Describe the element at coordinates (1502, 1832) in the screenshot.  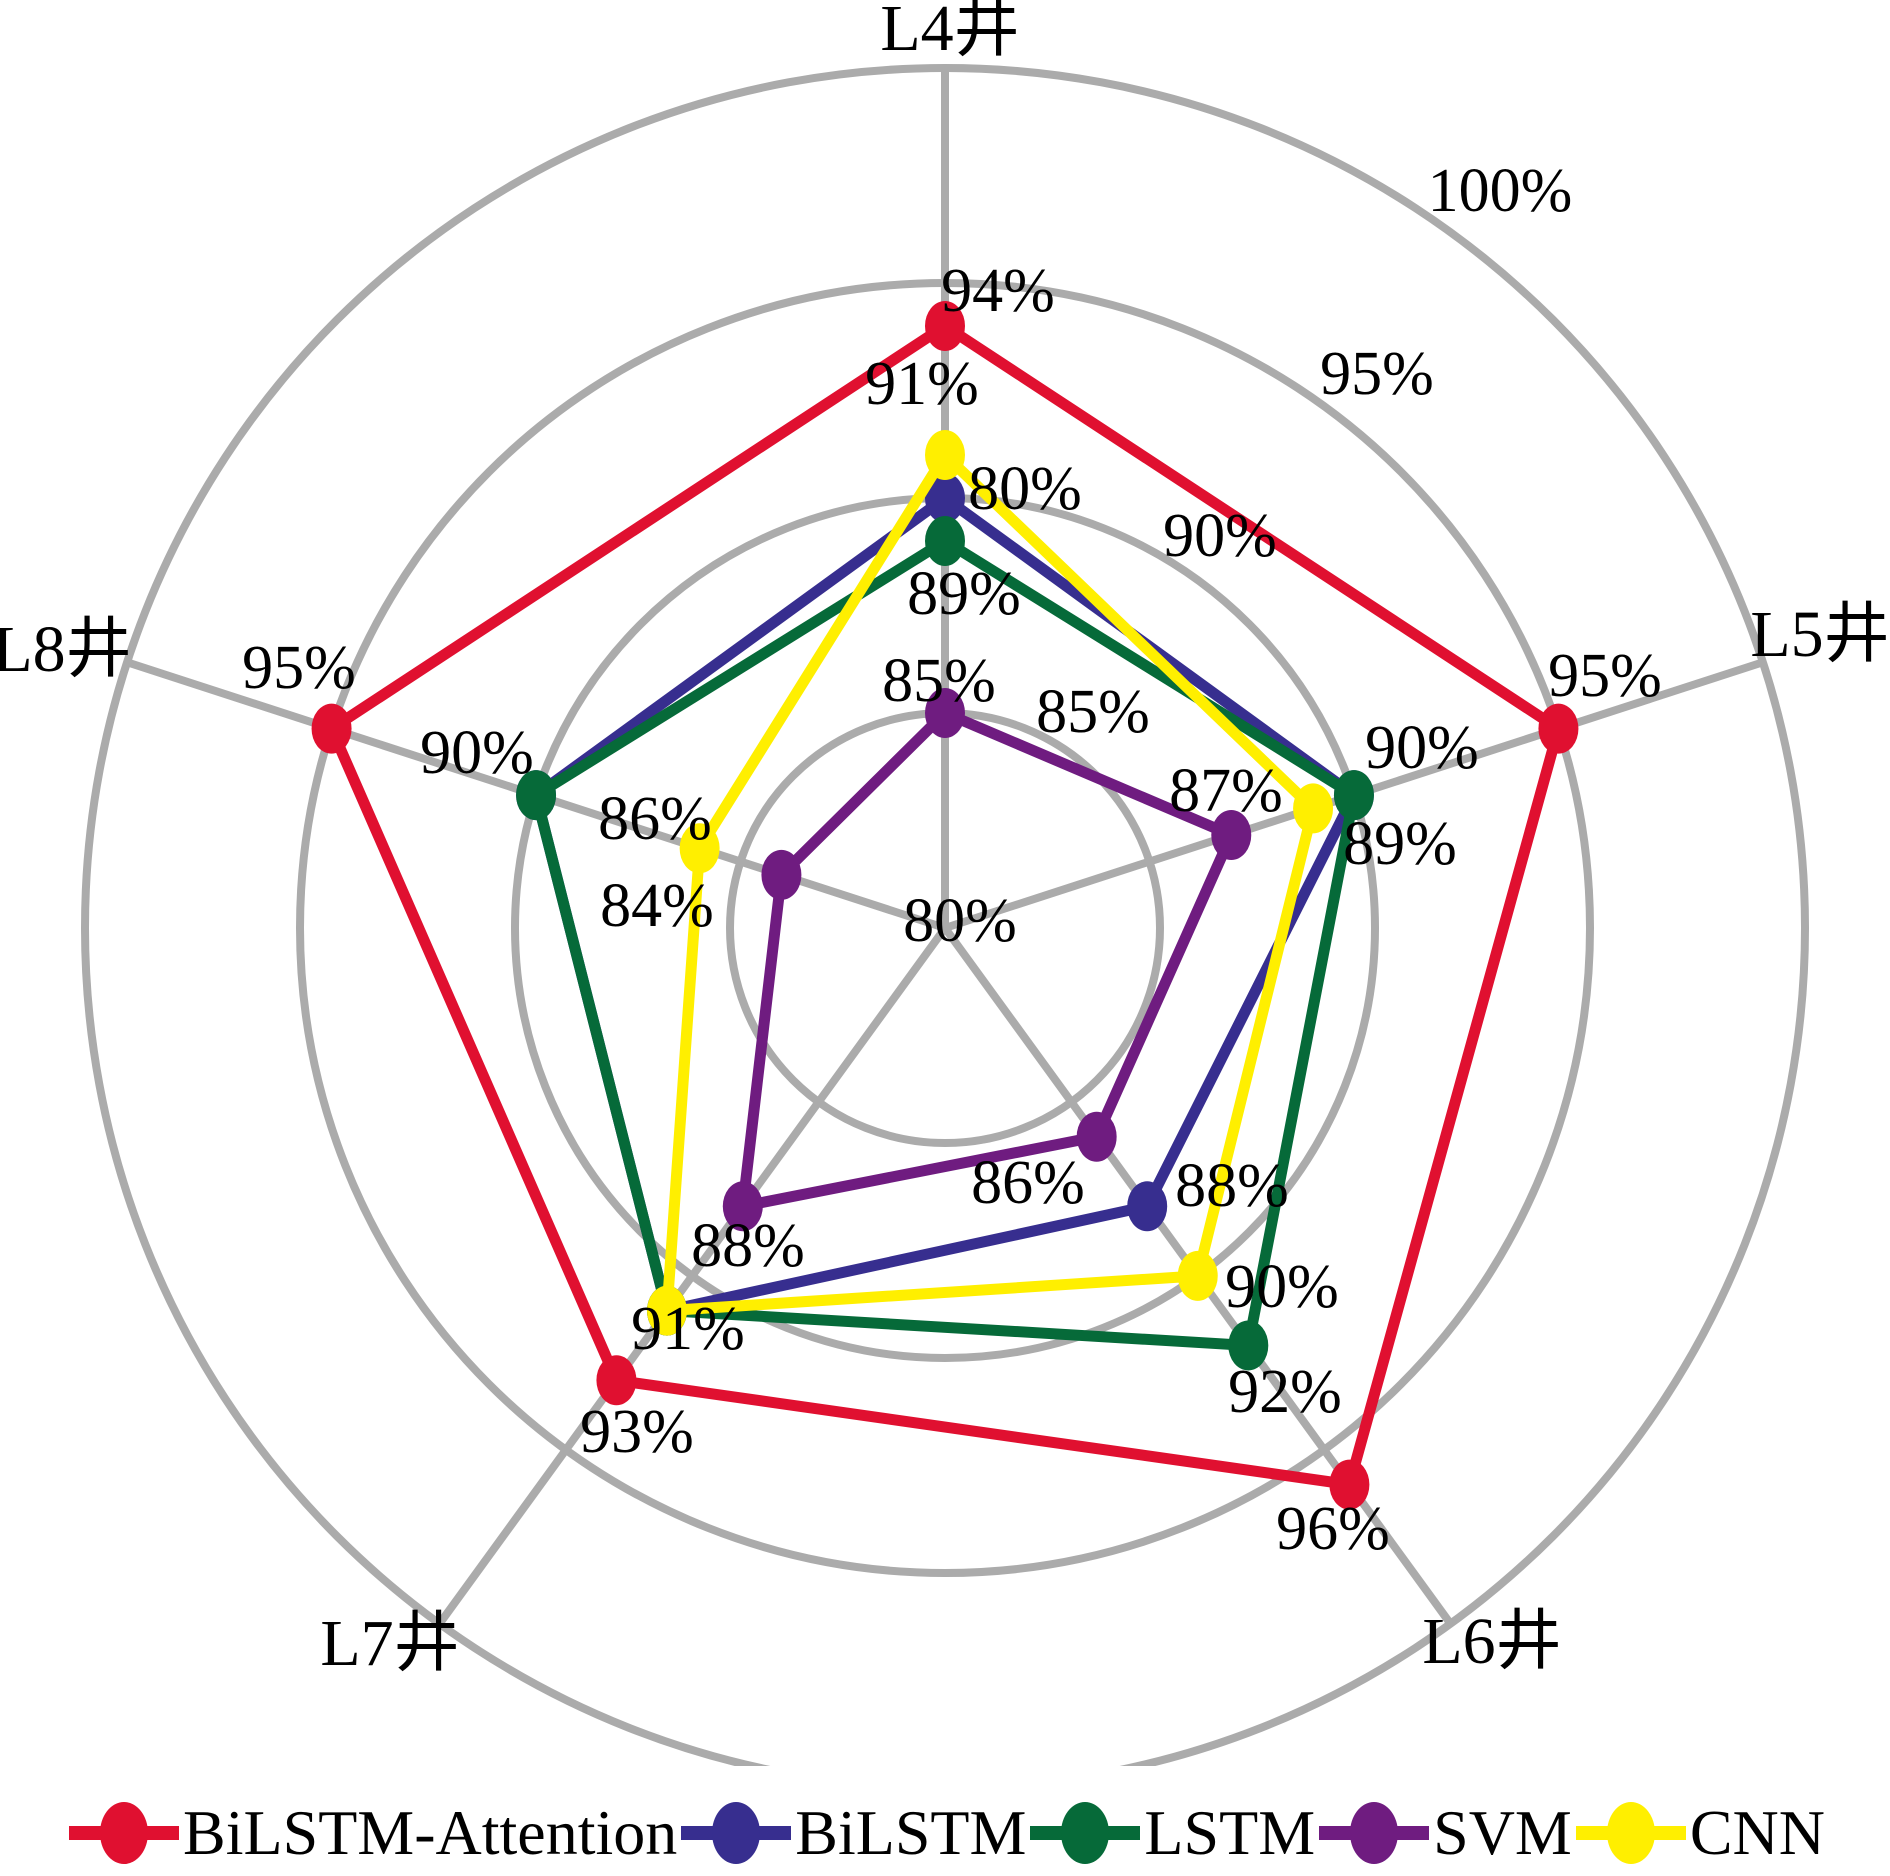
I see `legend-label: SVM` at that location.